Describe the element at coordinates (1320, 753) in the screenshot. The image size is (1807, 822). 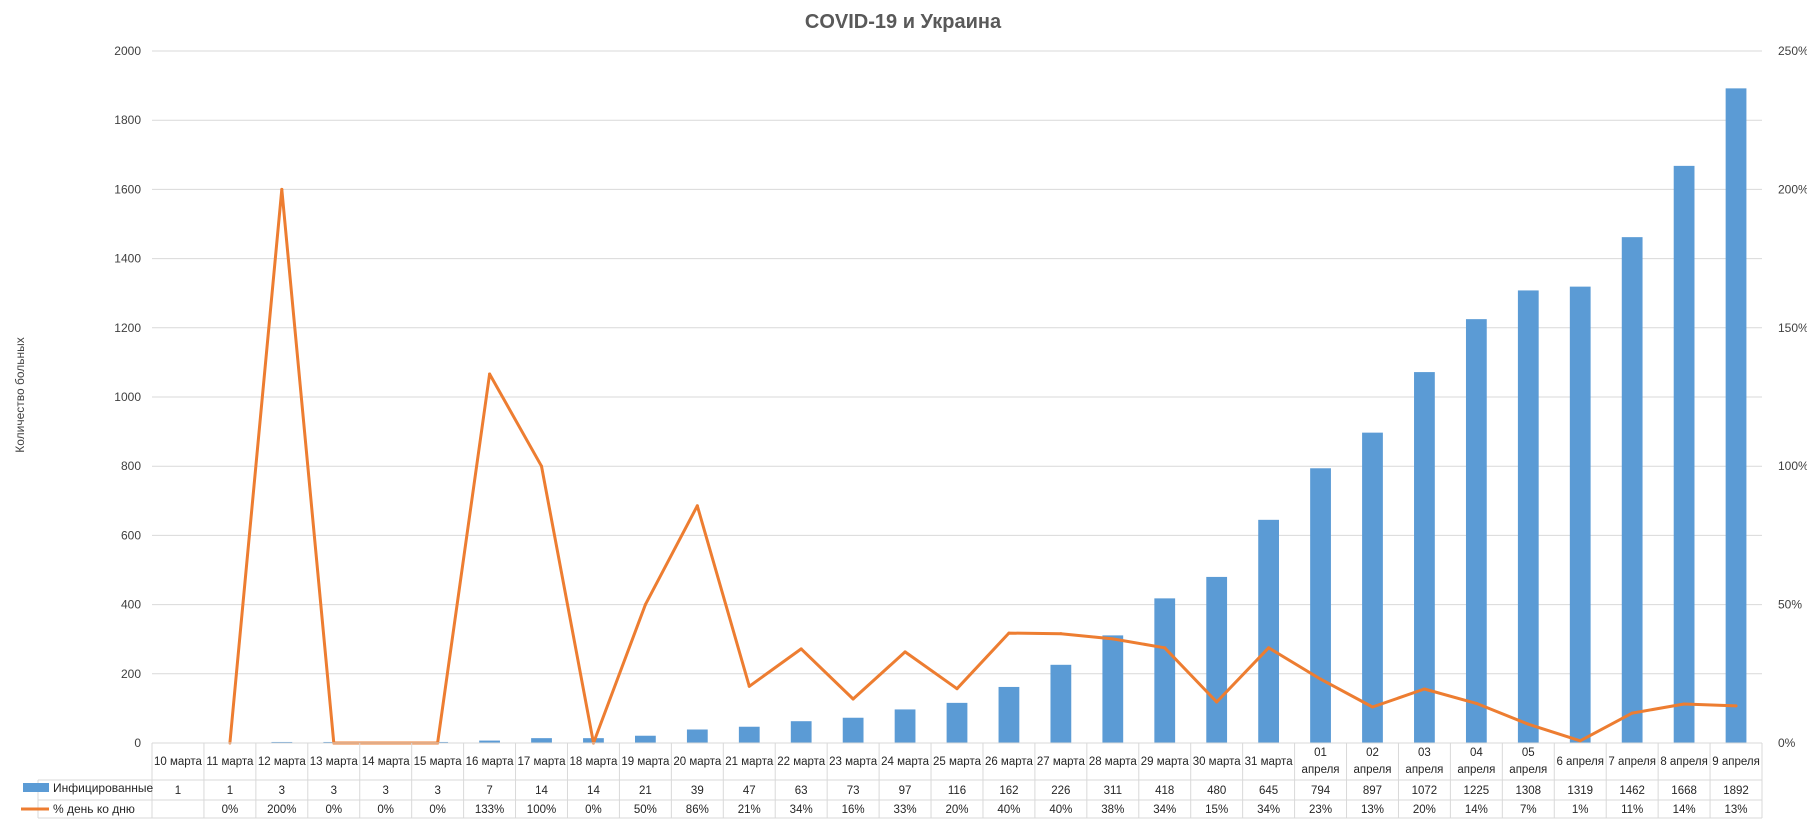
I see `x-tick-label: 01` at that location.